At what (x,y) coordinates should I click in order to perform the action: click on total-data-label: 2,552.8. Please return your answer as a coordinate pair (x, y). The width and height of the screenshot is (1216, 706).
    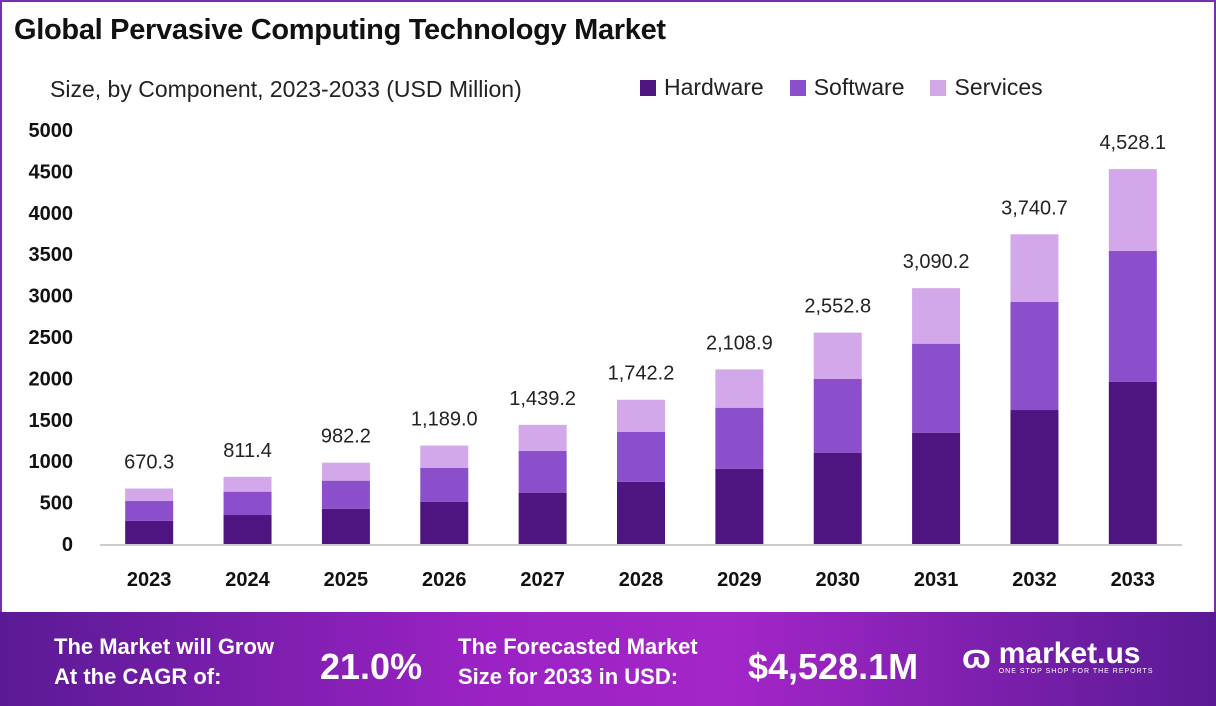
    Looking at the image, I should click on (837, 307).